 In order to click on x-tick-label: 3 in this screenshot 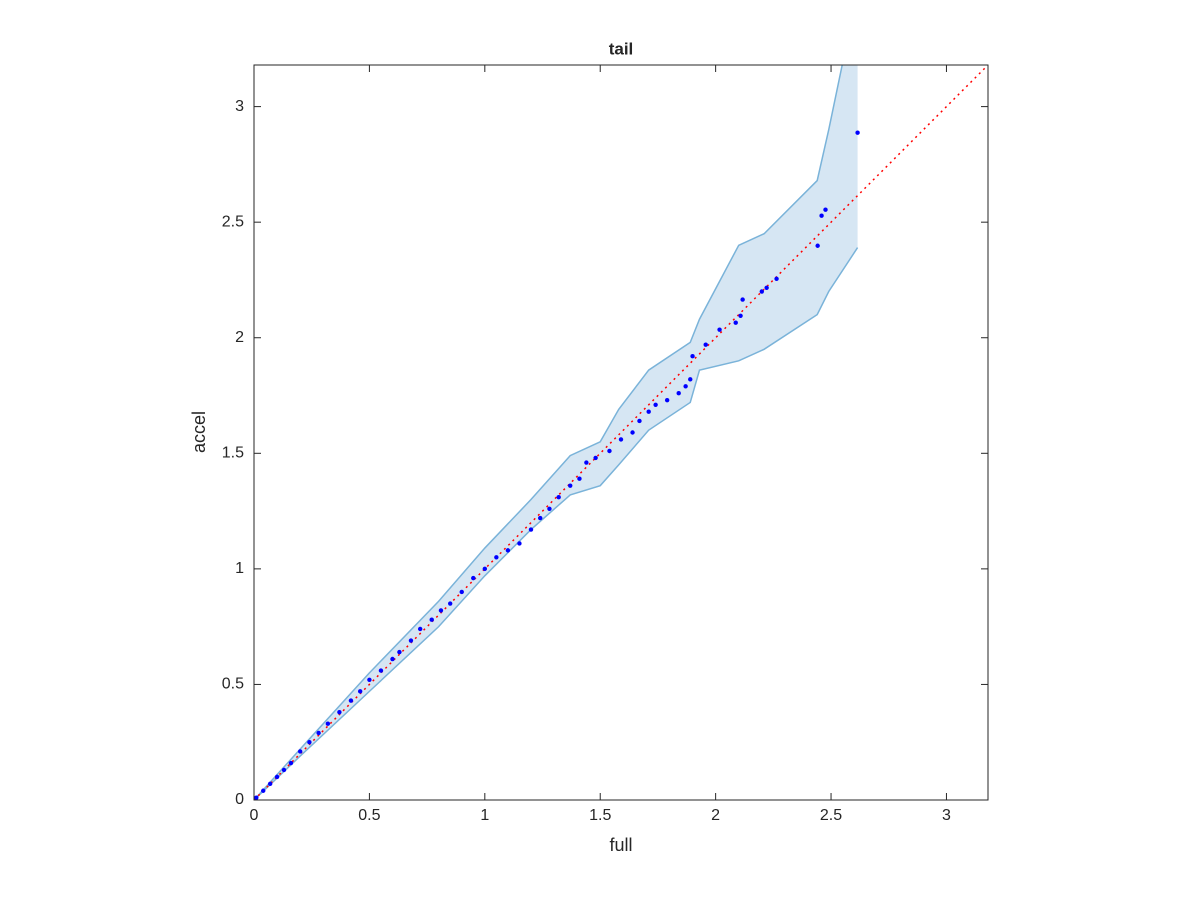, I will do `click(946, 815)`.